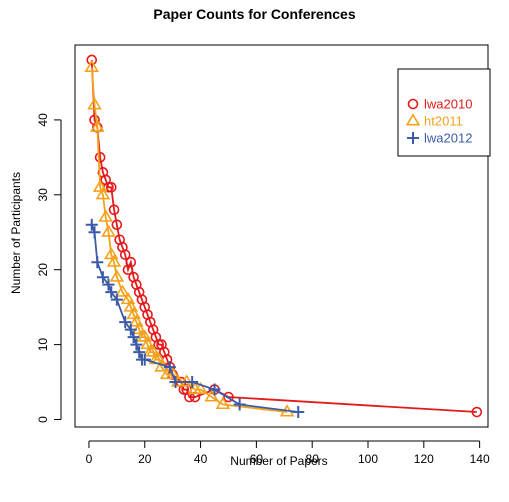 This screenshot has width=509, height=502. What do you see at coordinates (43, 120) in the screenshot?
I see `y-tick-label: 40` at bounding box center [43, 120].